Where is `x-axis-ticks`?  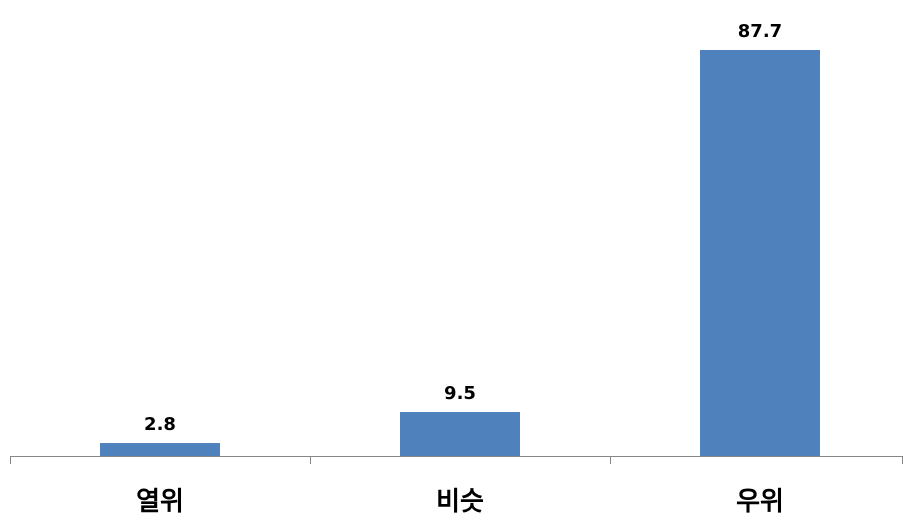 x-axis-ticks is located at coordinates (456, 460).